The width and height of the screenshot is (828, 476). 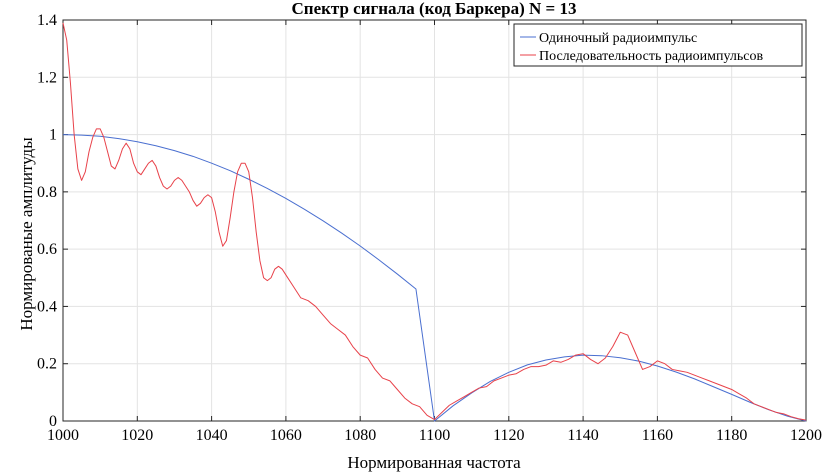 What do you see at coordinates (582, 435) in the screenshot?
I see `x-tick-label: 1140` at bounding box center [582, 435].